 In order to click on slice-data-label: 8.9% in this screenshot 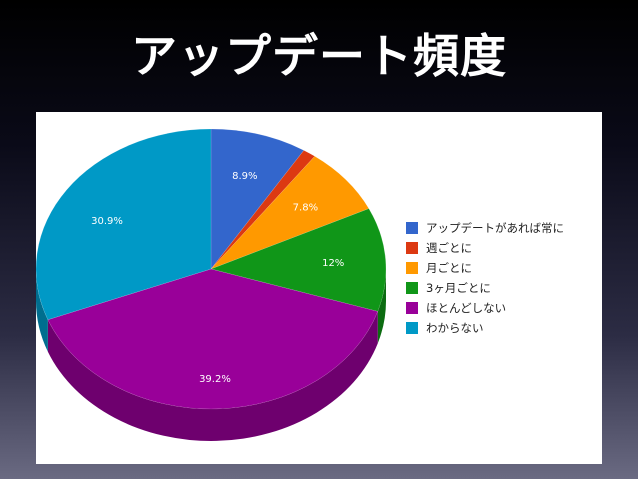, I will do `click(244, 176)`.